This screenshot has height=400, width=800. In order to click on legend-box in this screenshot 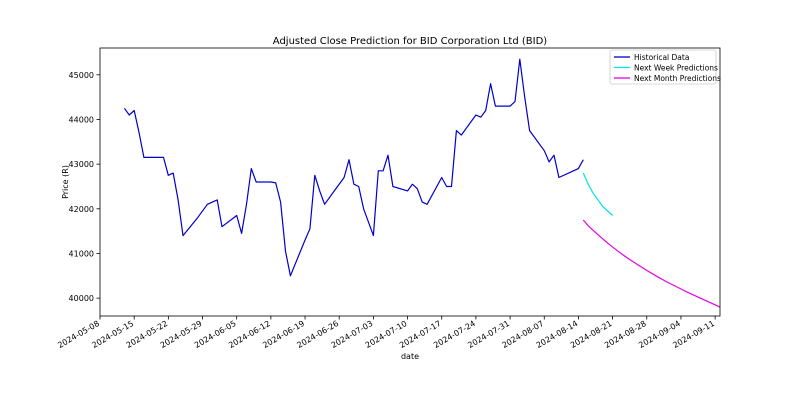, I will do `click(663, 67)`.